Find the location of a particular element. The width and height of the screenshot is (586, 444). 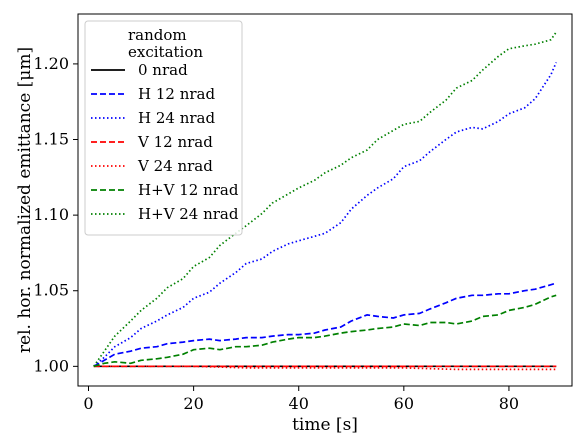

legend-label: H+V 24 nrad is located at coordinates (188, 214).